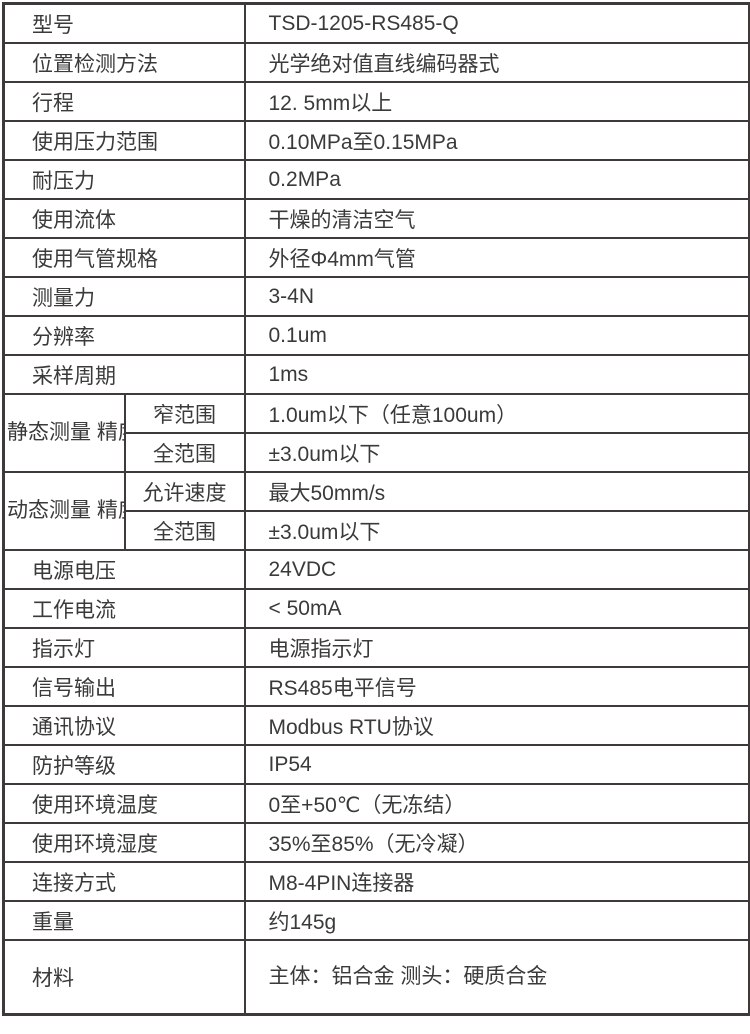  Describe the element at coordinates (124, 218) in the screenshot. I see `spec-label: 使用流体` at that location.